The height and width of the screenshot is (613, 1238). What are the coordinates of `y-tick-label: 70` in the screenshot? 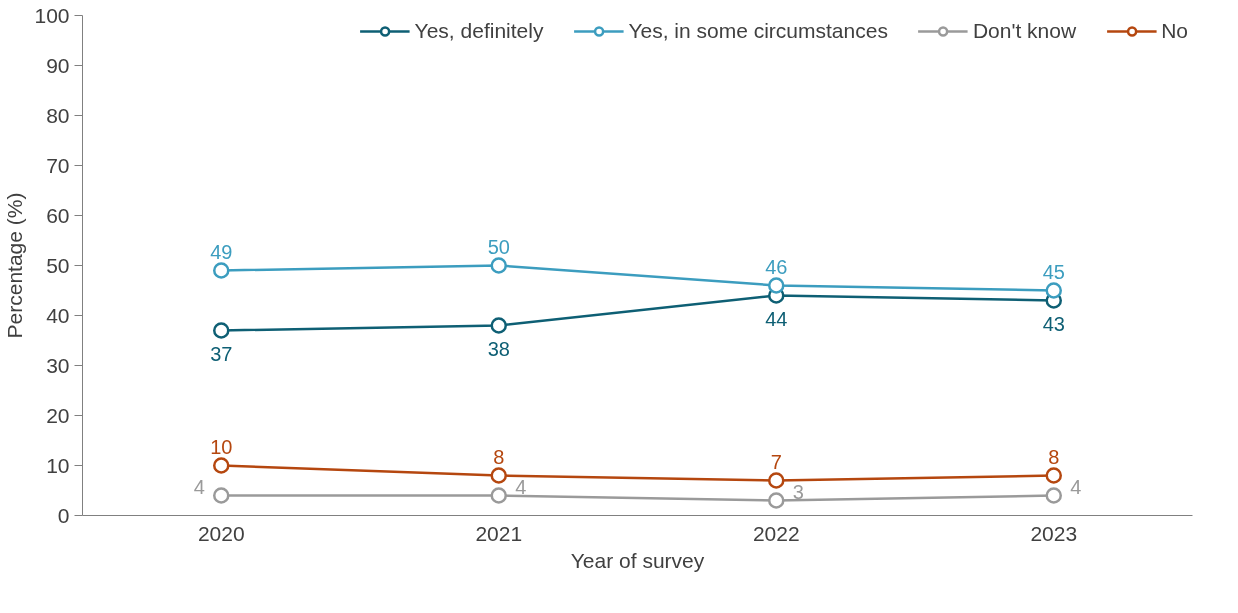 It's located at (58, 165).